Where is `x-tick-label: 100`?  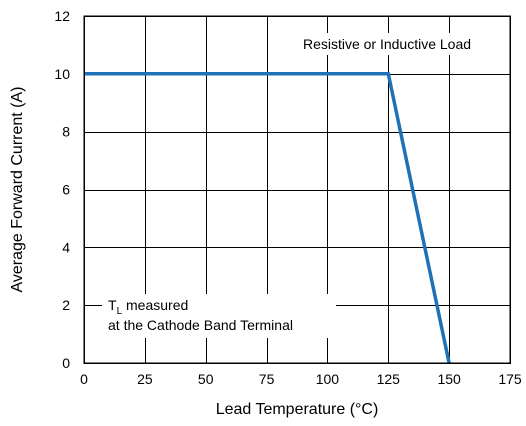 x-tick-label: 100 is located at coordinates (328, 379).